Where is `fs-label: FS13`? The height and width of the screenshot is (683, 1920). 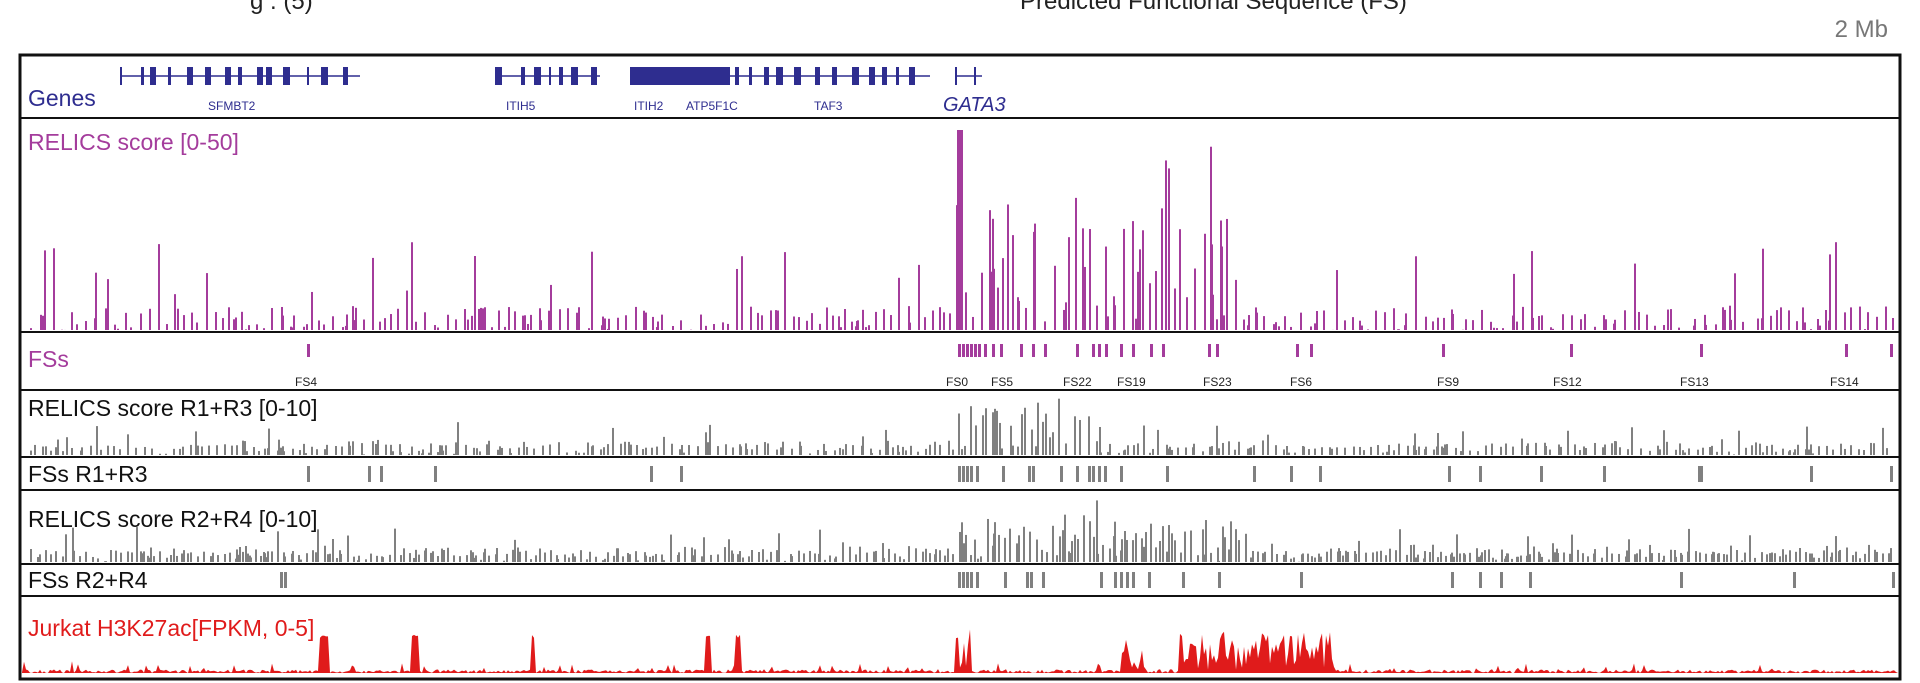 fs-label: FS13 is located at coordinates (1694, 382).